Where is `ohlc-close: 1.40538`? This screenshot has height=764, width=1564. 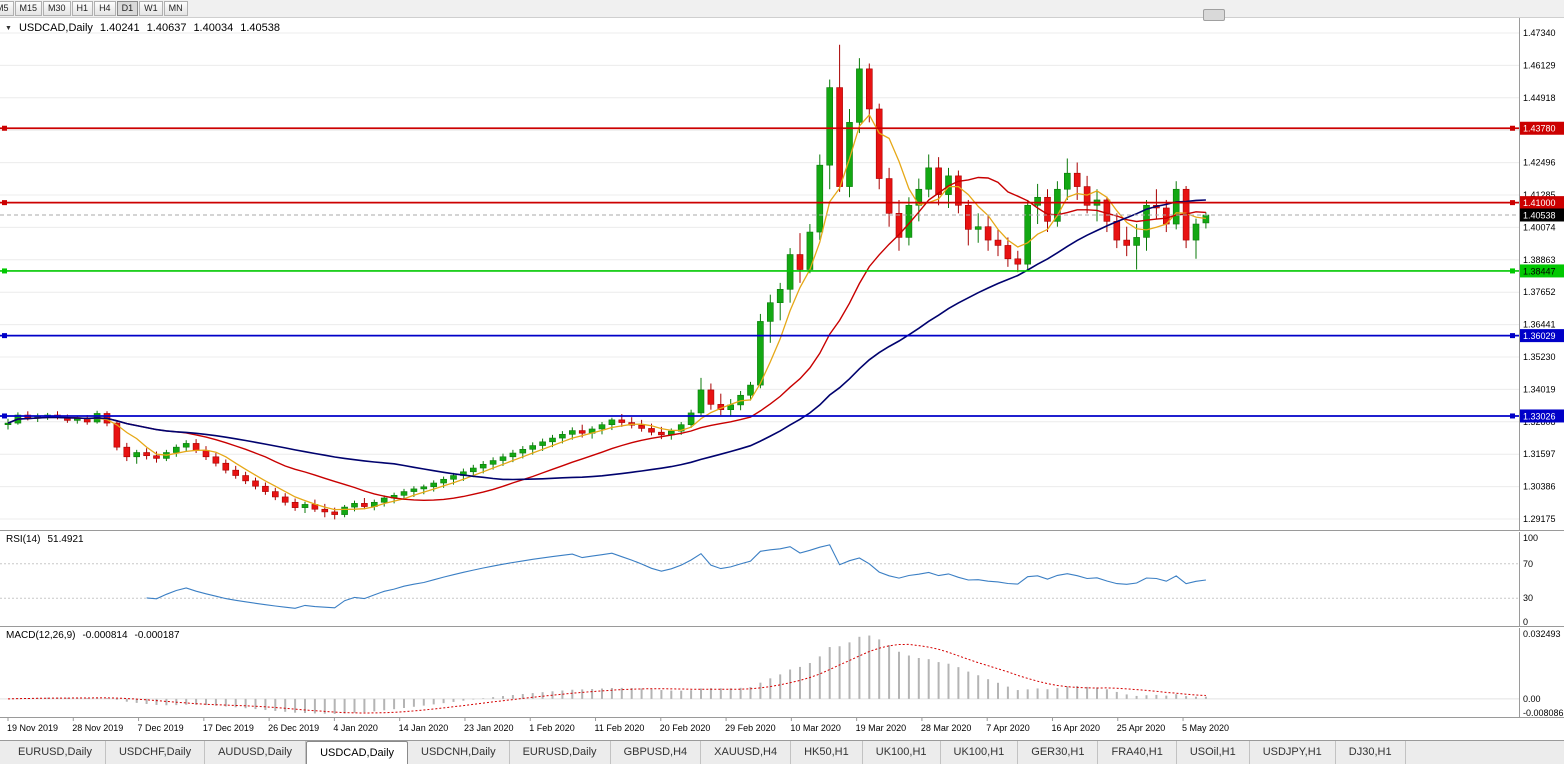
ohlc-close: 1.40538 is located at coordinates (260, 28).